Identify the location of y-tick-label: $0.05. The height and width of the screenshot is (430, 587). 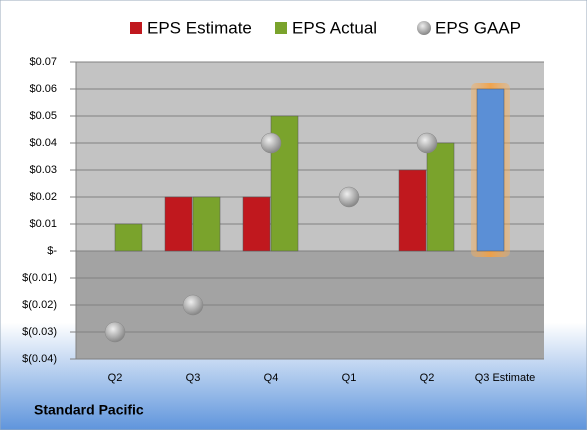
(43, 116).